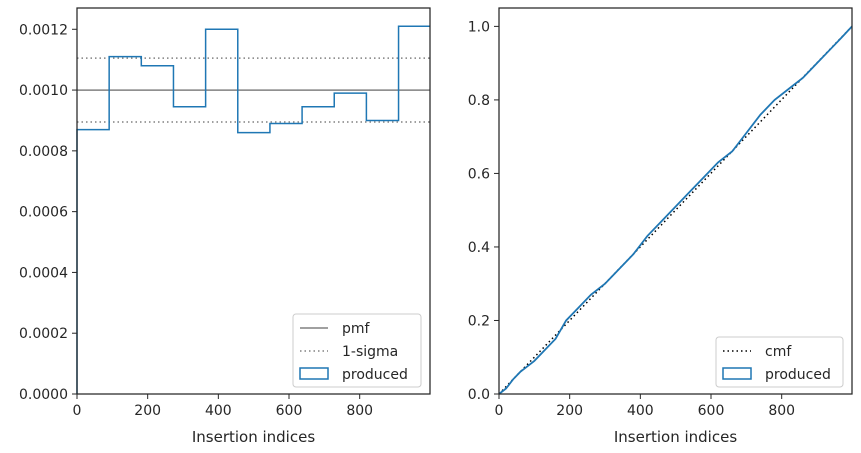 Image resolution: width=861 pixels, height=453 pixels. What do you see at coordinates (43, 213) in the screenshot?
I see `left-y-tick-label: 0.0006` at bounding box center [43, 213].